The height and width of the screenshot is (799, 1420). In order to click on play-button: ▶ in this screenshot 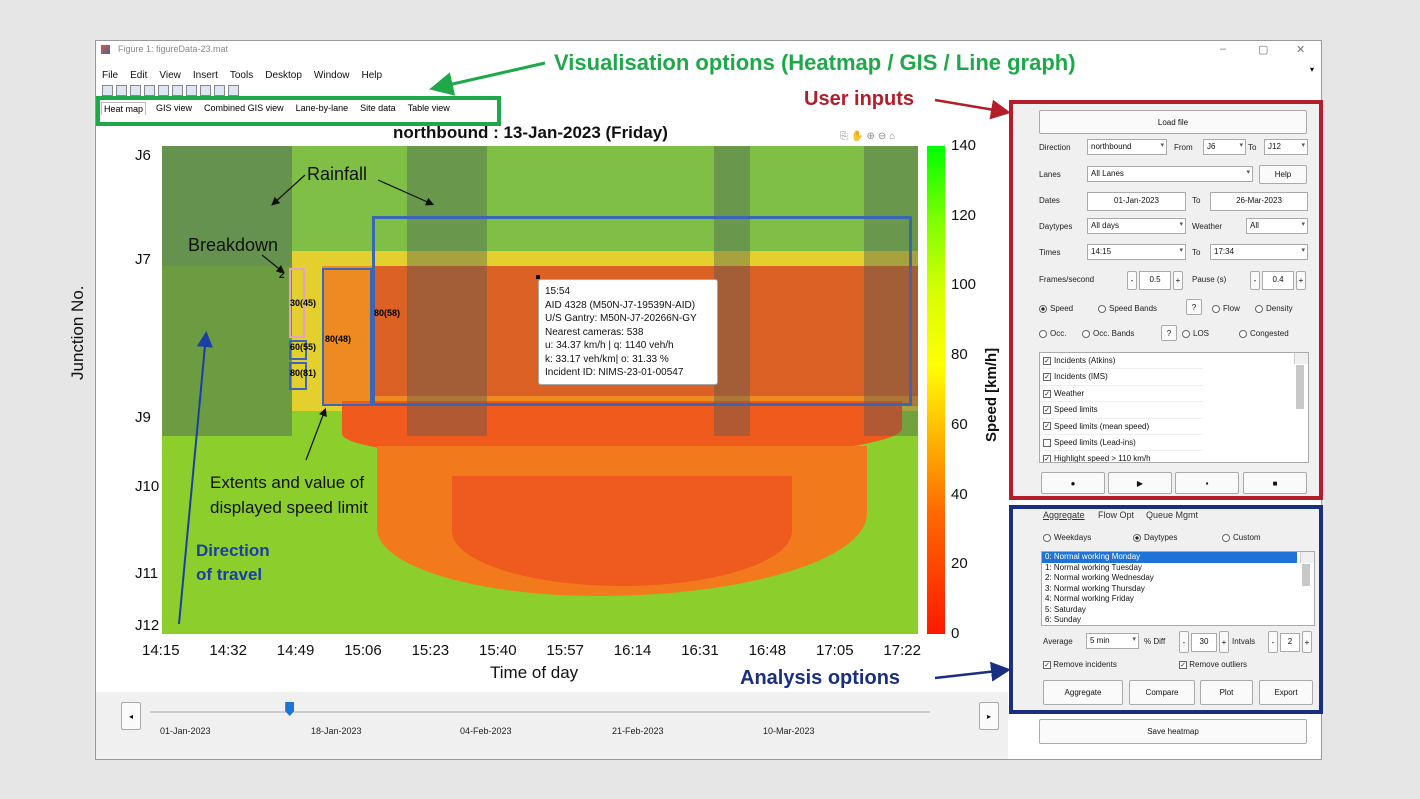, I will do `click(1140, 483)`.